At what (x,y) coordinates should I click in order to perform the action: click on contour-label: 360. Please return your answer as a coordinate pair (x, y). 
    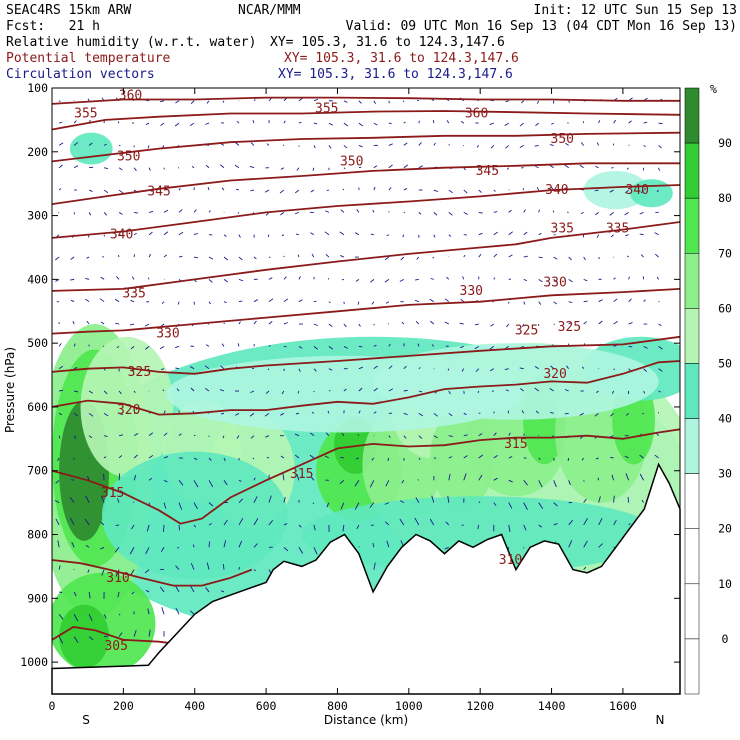
    Looking at the image, I should click on (476, 114).